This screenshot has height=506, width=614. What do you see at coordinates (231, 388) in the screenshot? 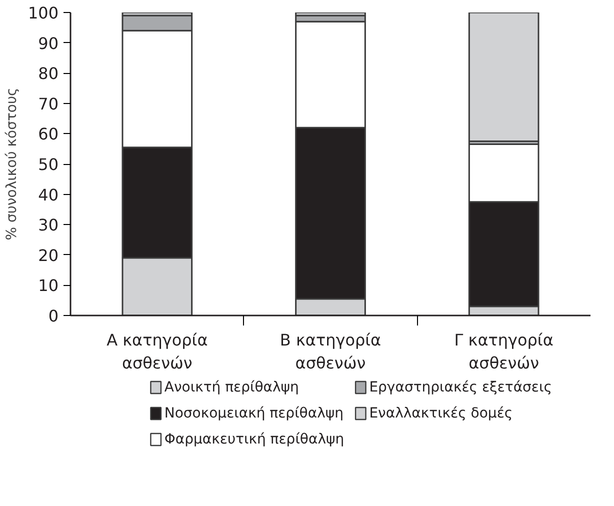
I see `legend-label: Ανοικτή περίθαλψη` at bounding box center [231, 388].